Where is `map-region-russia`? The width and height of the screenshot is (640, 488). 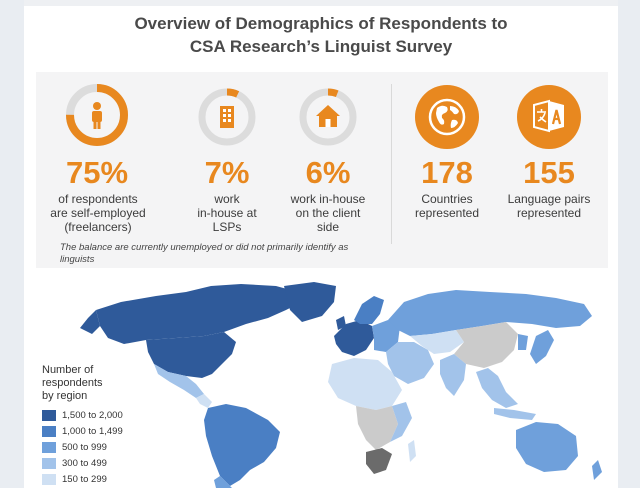 map-region-russia is located at coordinates (490, 313).